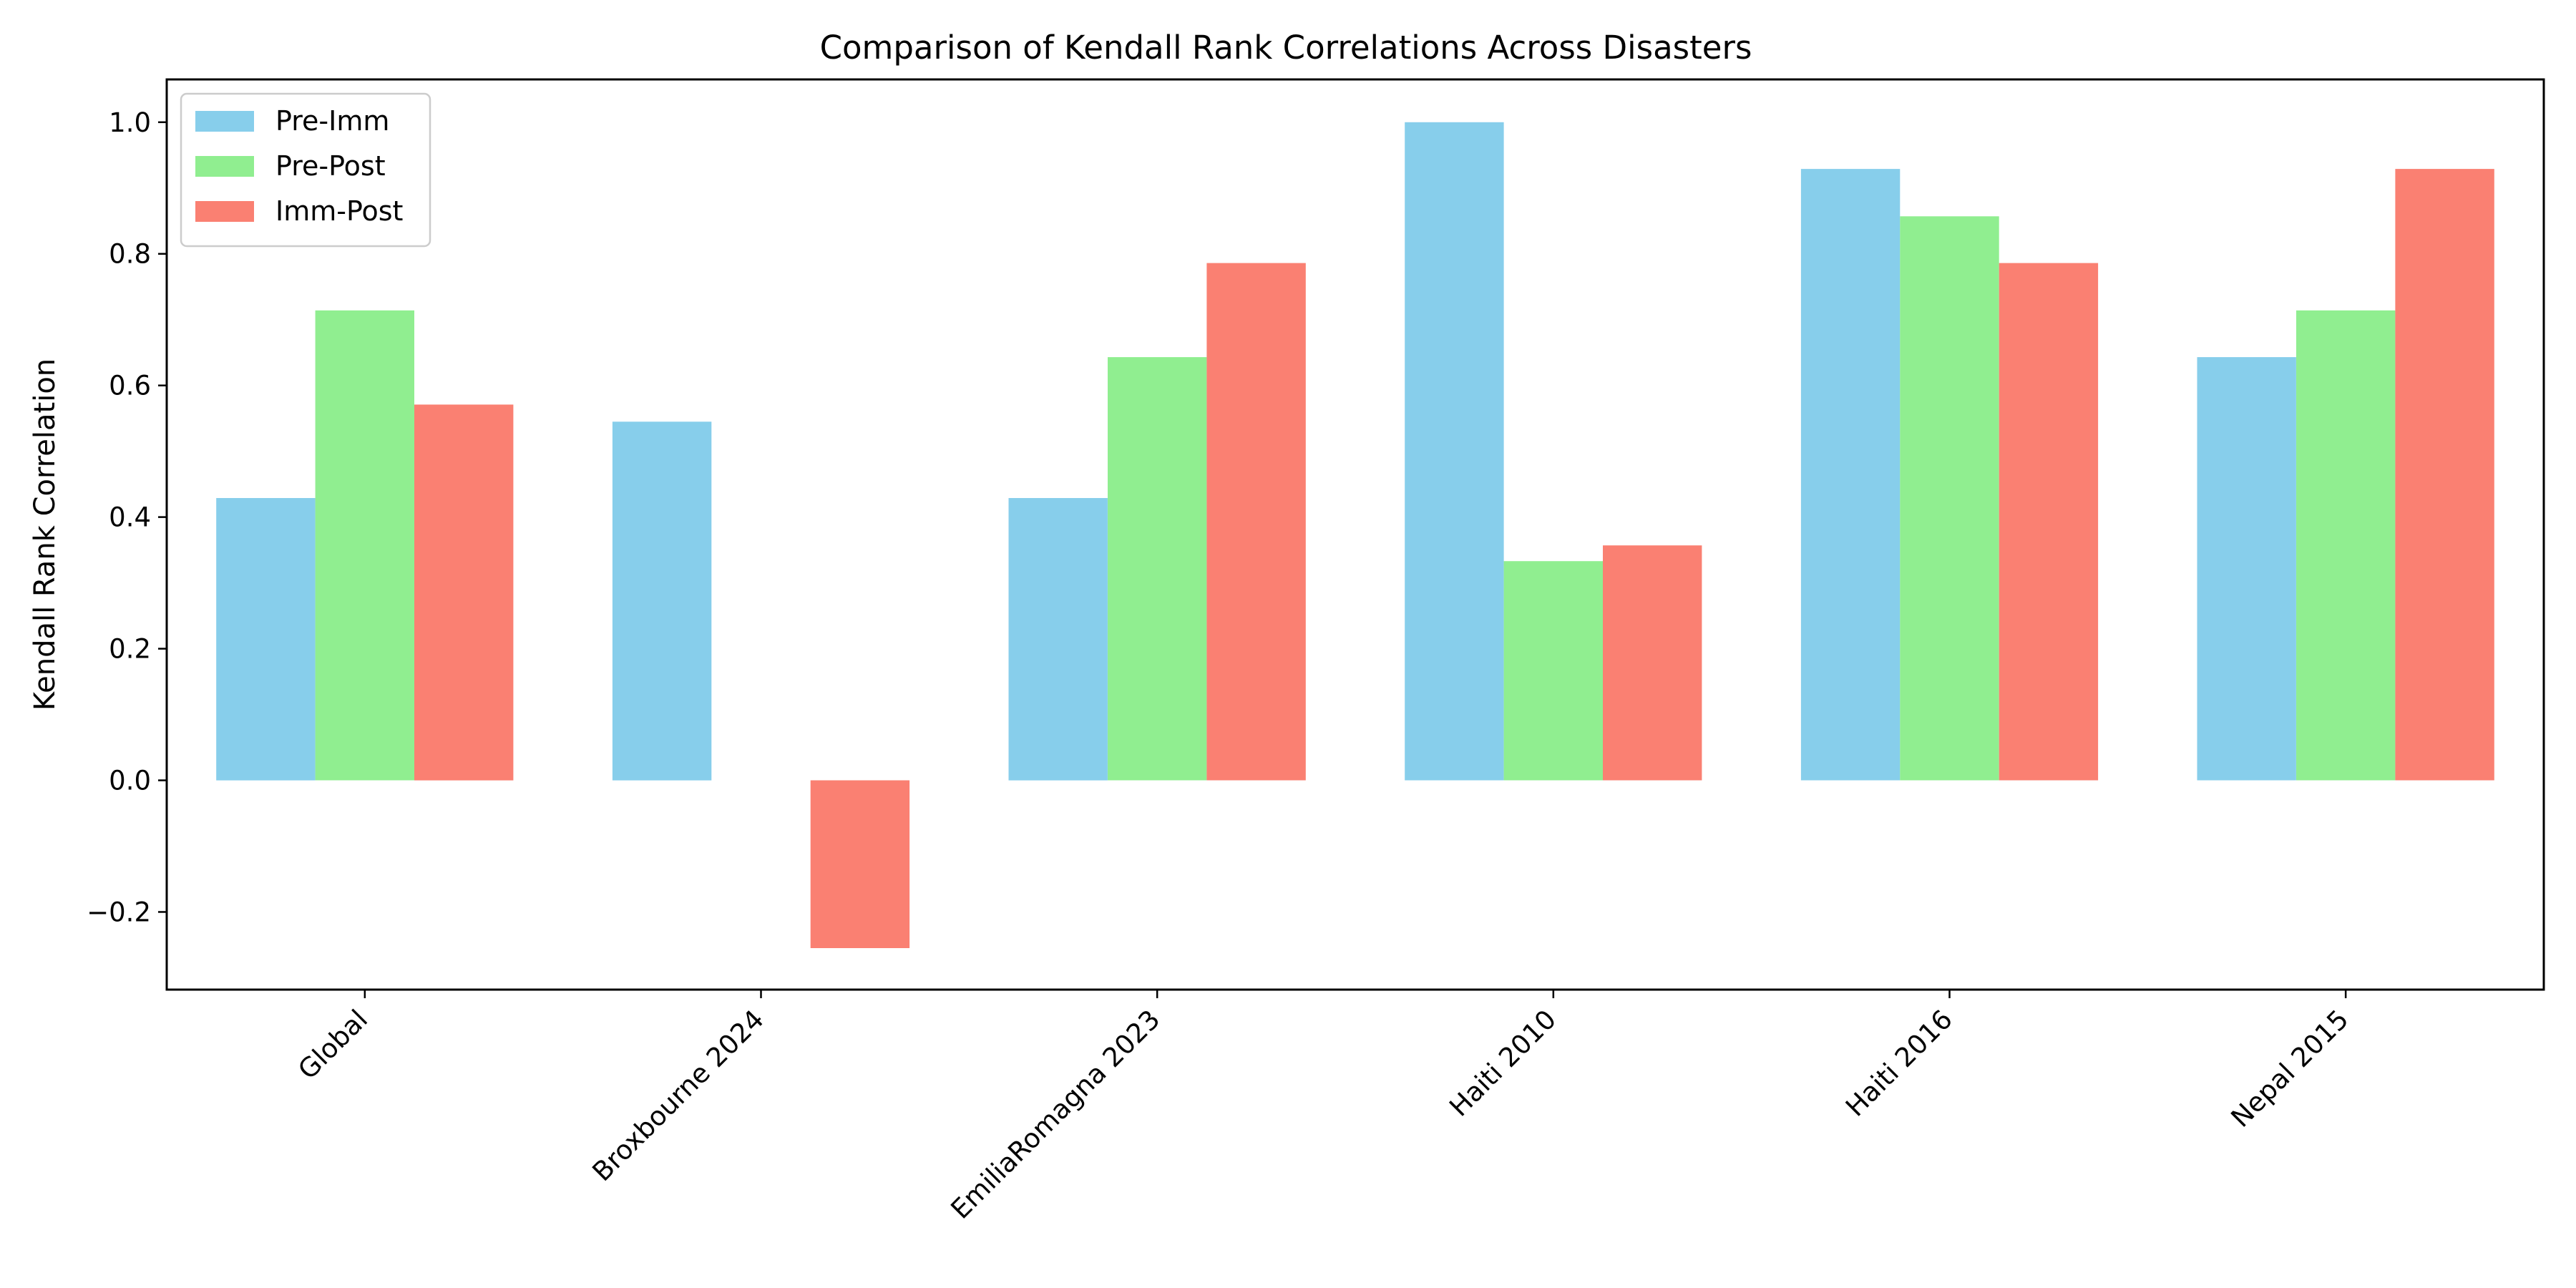 The image size is (2576, 1288). What do you see at coordinates (332, 121) in the screenshot?
I see `legend-label-pre-imm: Pre-Imm` at bounding box center [332, 121].